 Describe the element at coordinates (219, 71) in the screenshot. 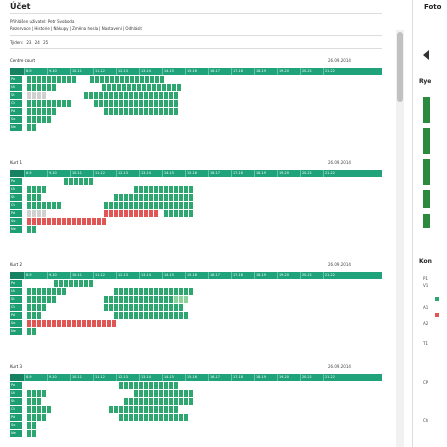

I see `hour-header: 16-17` at that location.